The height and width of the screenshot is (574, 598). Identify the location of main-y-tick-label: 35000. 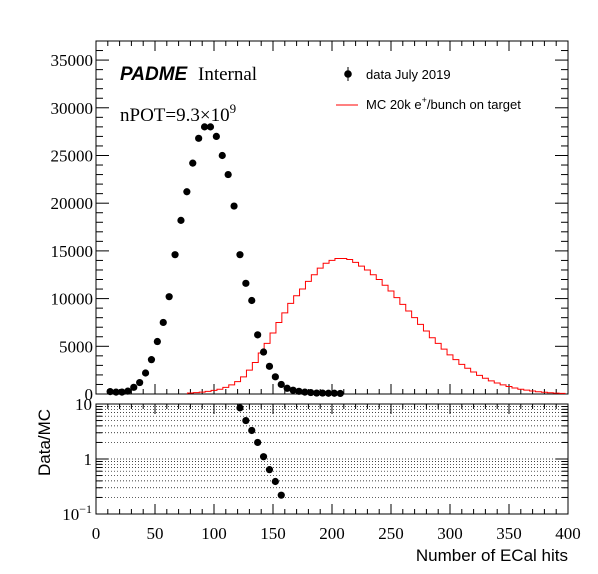
(72, 60).